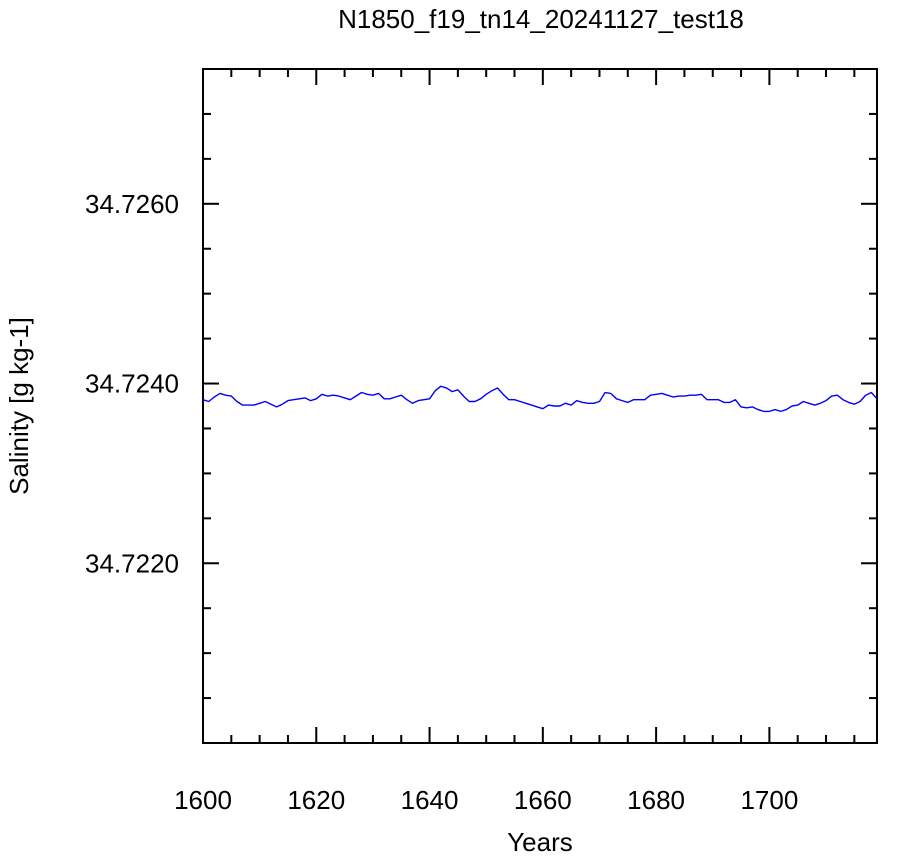  What do you see at coordinates (541, 19) in the screenshot?
I see `chart-title: N1850_f19_tn14_20241127_test18` at bounding box center [541, 19].